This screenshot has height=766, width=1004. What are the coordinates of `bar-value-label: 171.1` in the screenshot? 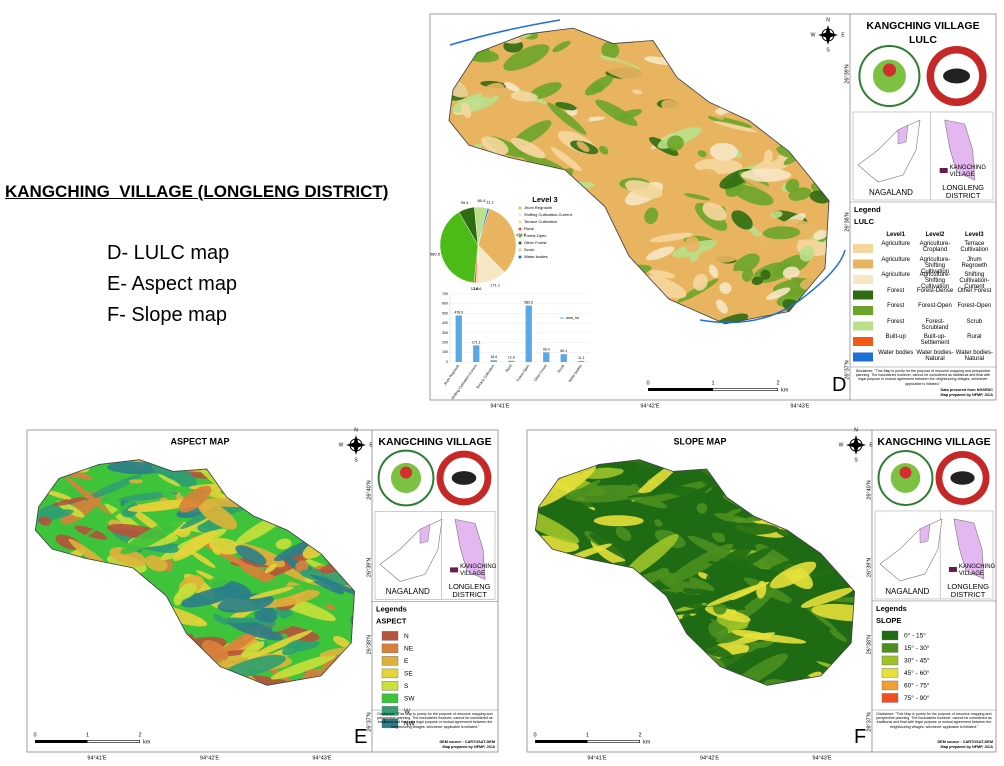 It's located at (476, 342).